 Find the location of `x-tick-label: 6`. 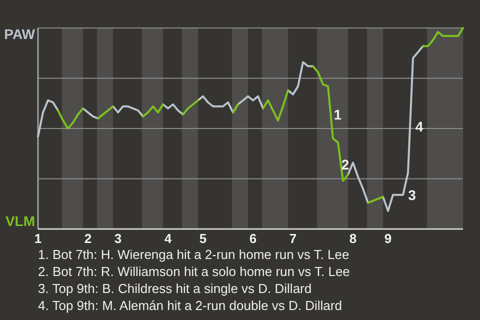

x-tick-label: 6 is located at coordinates (253, 238).